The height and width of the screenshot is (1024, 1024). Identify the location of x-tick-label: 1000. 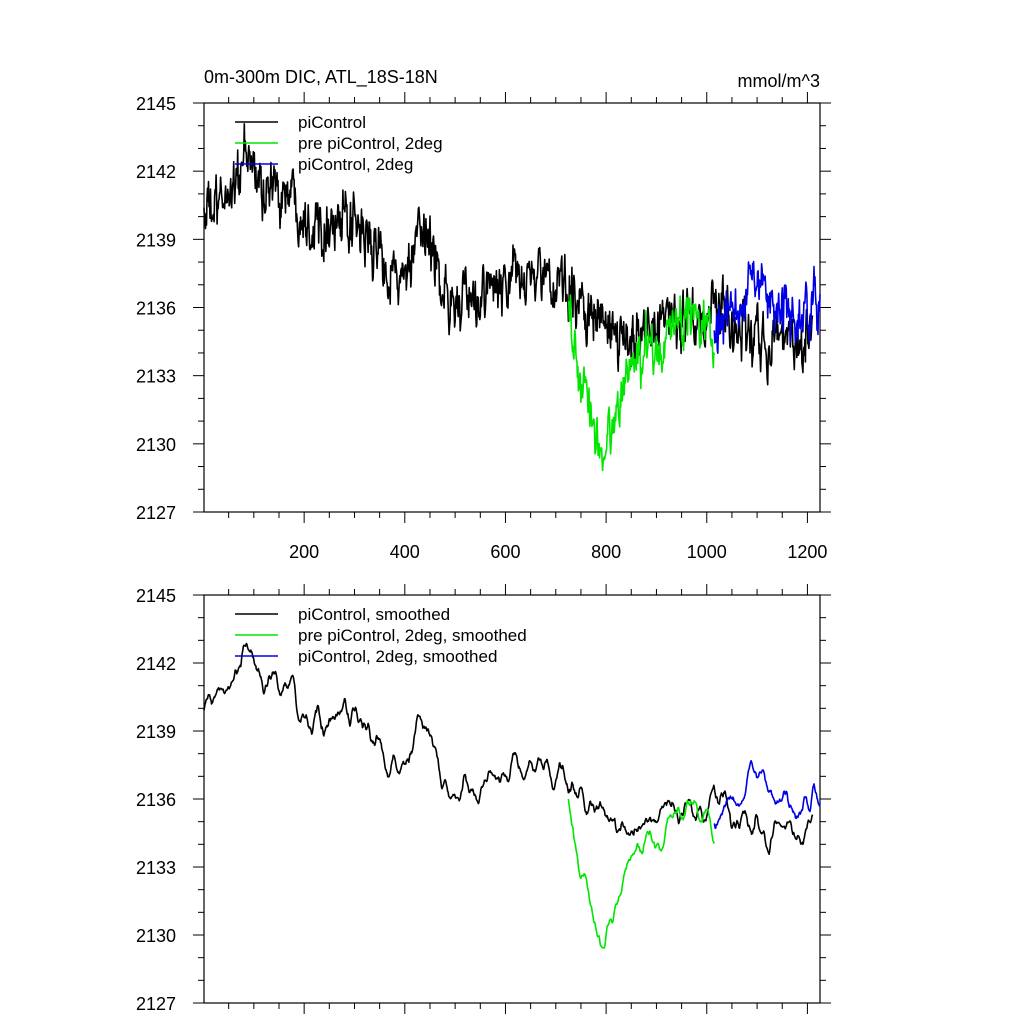
(707, 552).